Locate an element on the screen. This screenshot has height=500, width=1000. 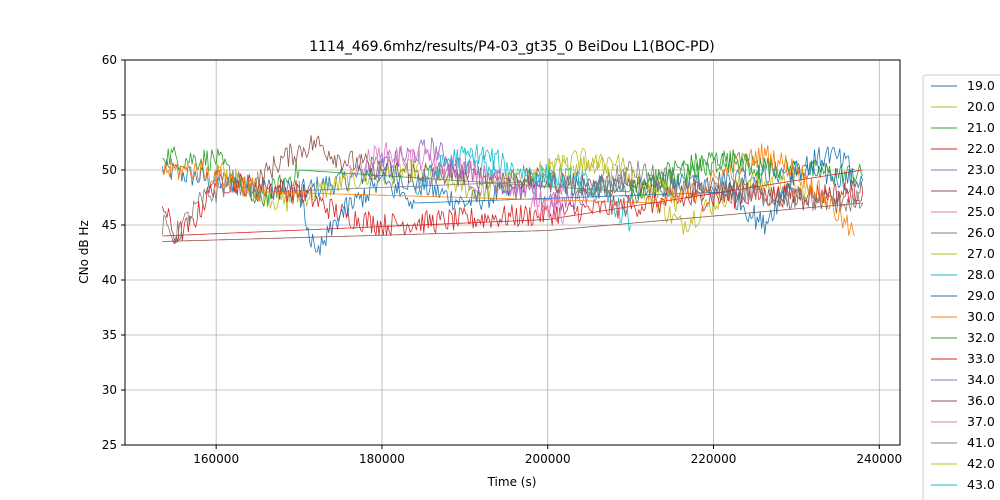
y-tick-label: 25 is located at coordinates (109, 445).